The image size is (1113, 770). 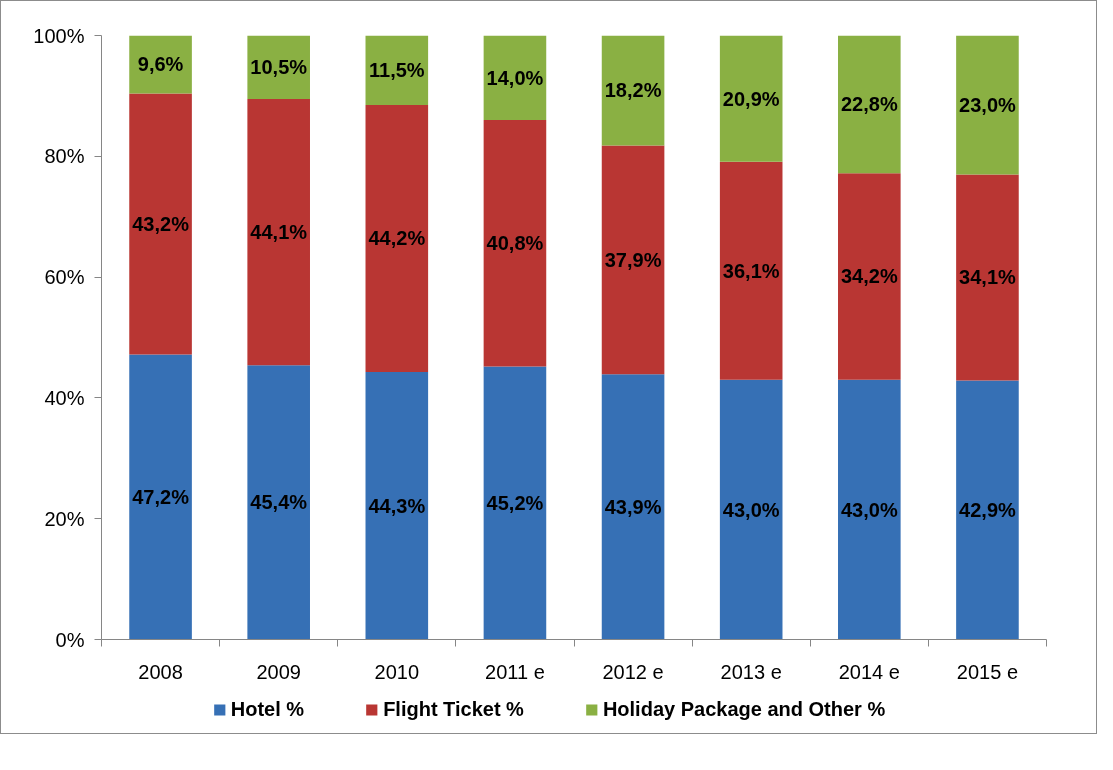 I want to click on data-label: 20,9%, so click(x=751, y=98).